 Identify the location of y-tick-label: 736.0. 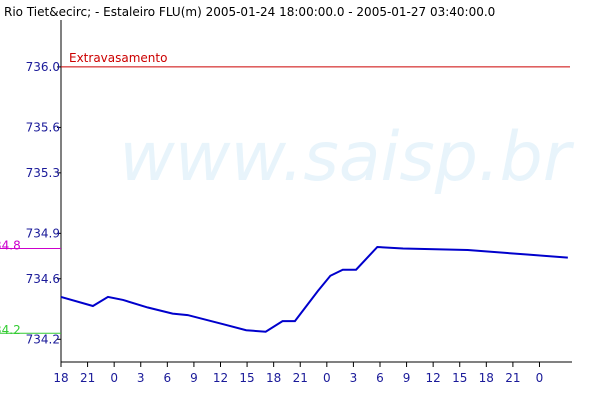
(43, 67).